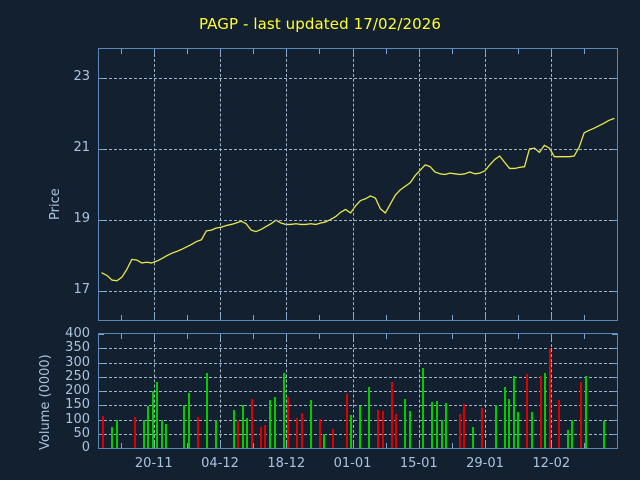  Describe the element at coordinates (551, 463) in the screenshot. I see `x-tick-label: 12-02` at that location.